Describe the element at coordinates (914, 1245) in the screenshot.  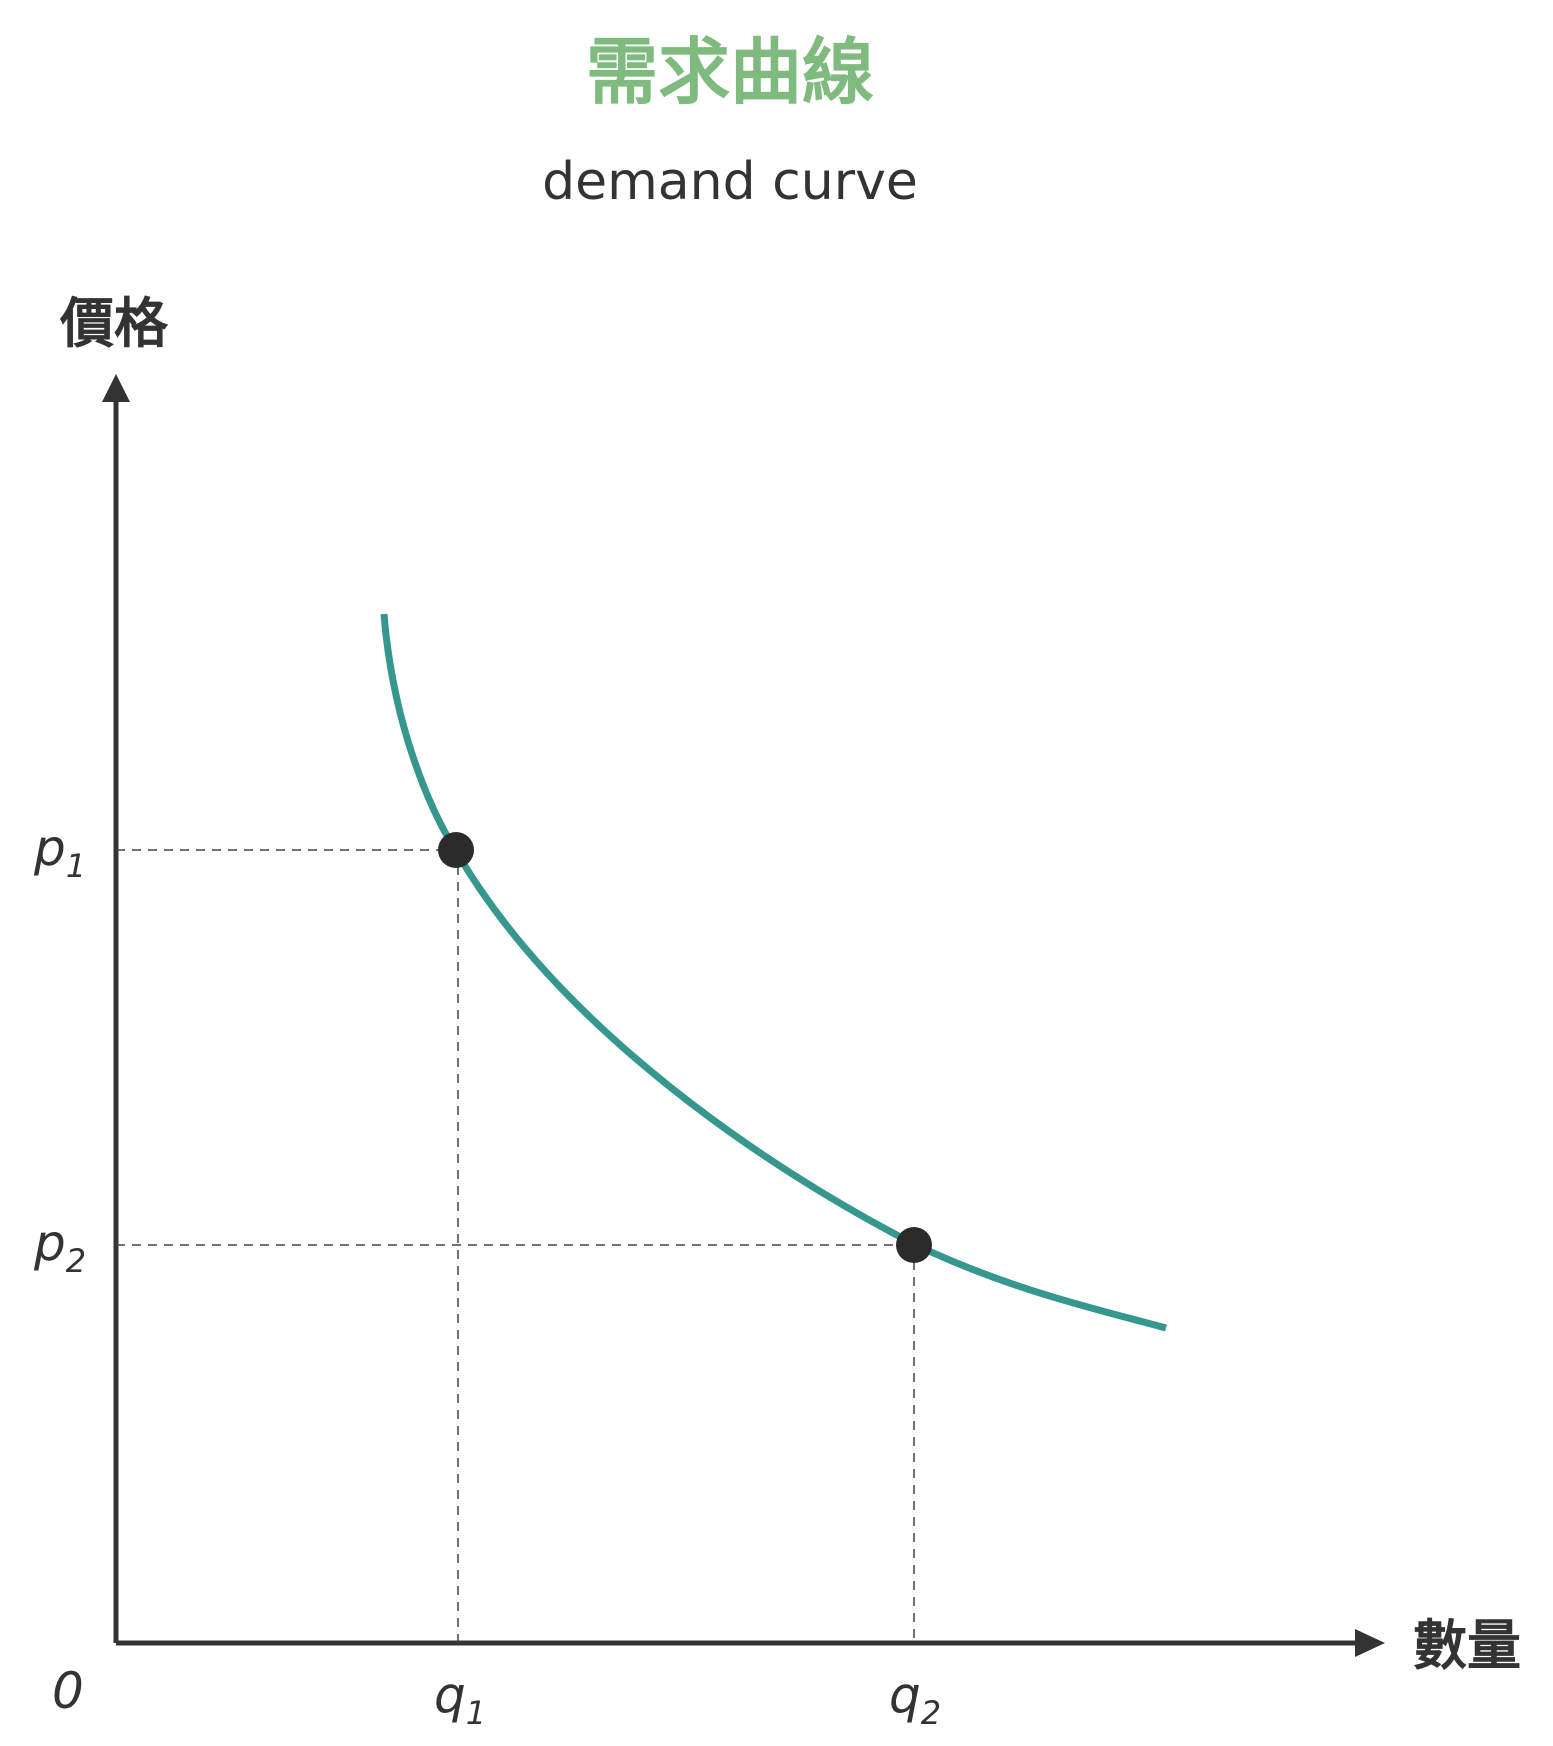
I see `point-q2-p2` at that location.